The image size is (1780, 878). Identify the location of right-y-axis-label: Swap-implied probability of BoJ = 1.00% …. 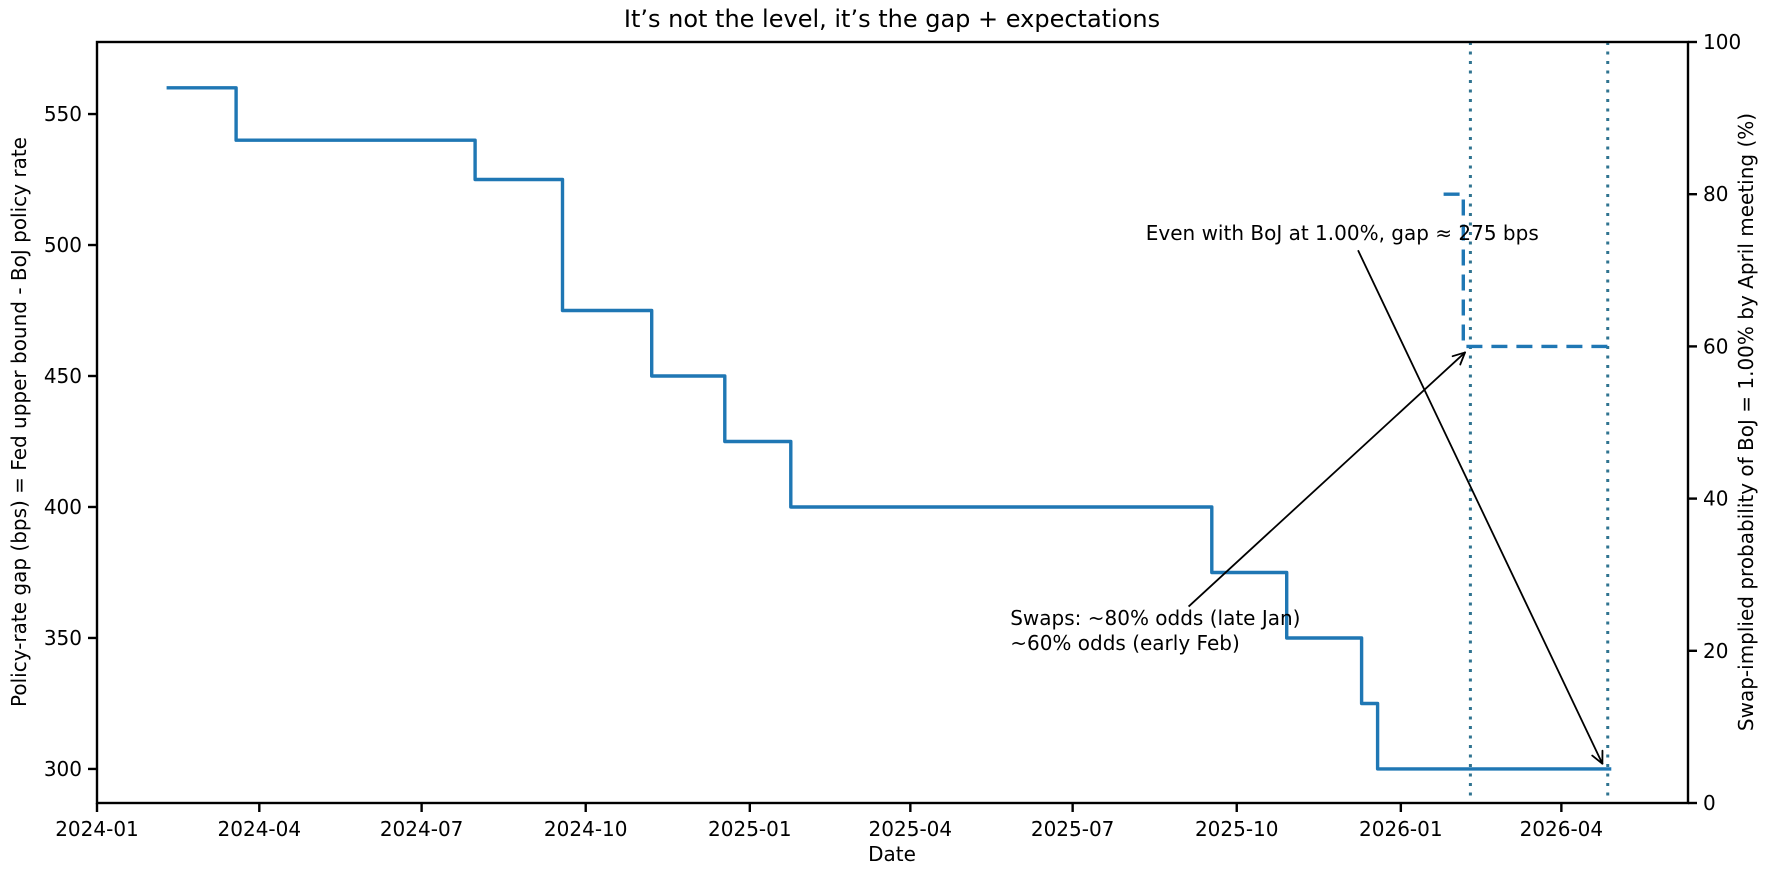
(1746, 422).